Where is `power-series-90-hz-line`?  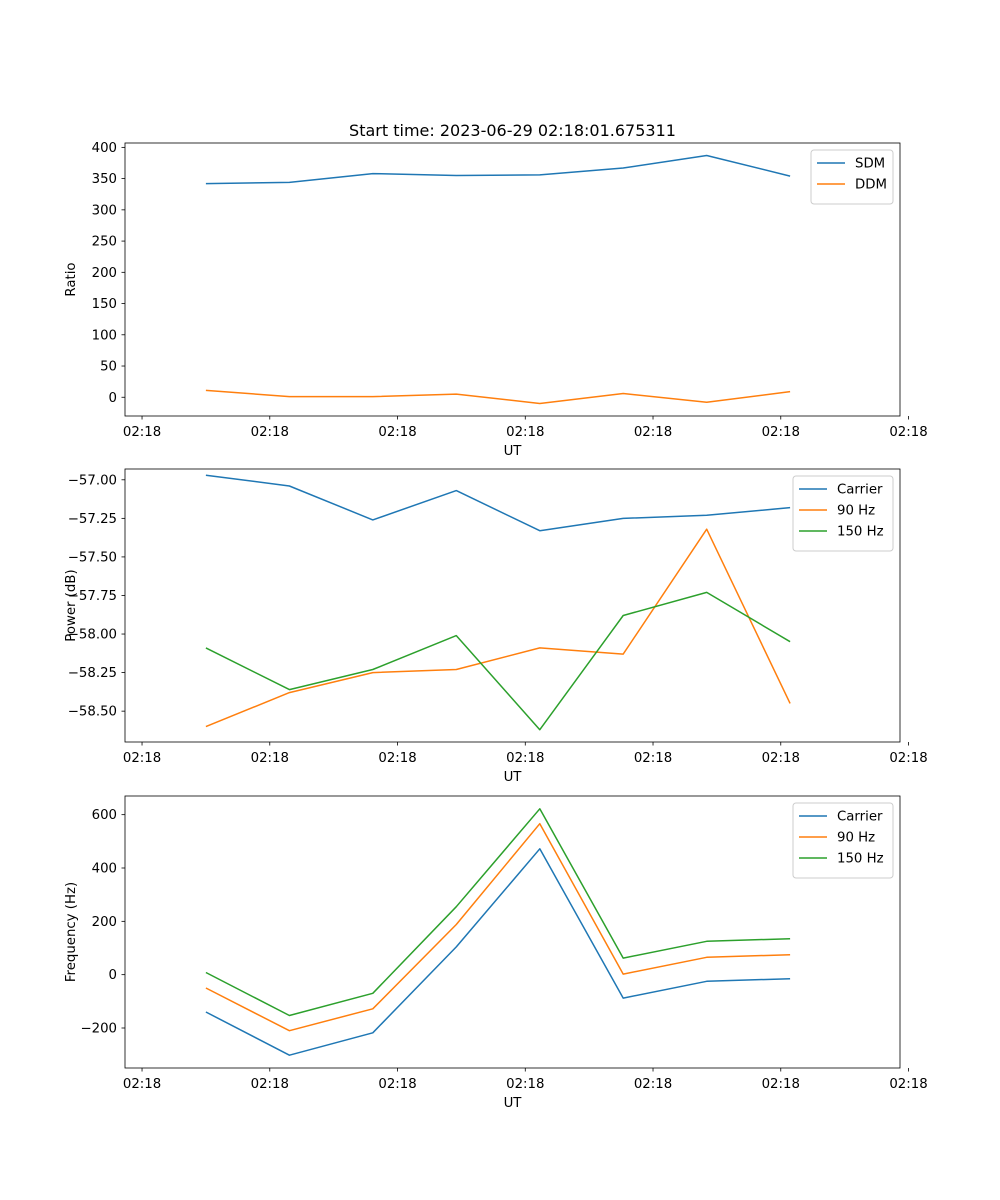
power-series-90-hz-line is located at coordinates (498, 628).